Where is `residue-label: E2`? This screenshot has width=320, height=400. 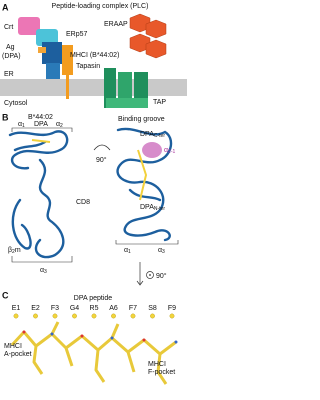 residue-label: E2 is located at coordinates (35, 308).